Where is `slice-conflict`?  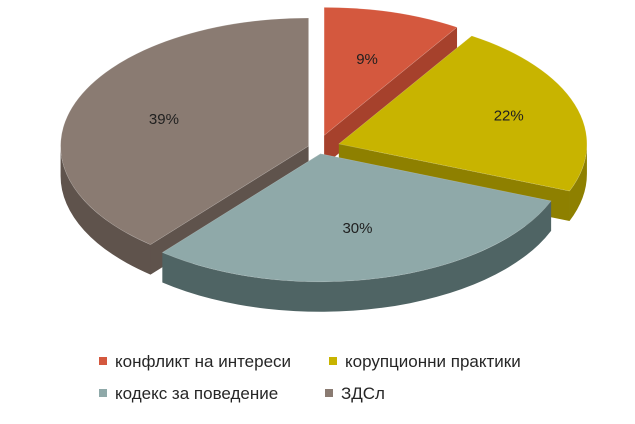
slice-conflict is located at coordinates (390, 71).